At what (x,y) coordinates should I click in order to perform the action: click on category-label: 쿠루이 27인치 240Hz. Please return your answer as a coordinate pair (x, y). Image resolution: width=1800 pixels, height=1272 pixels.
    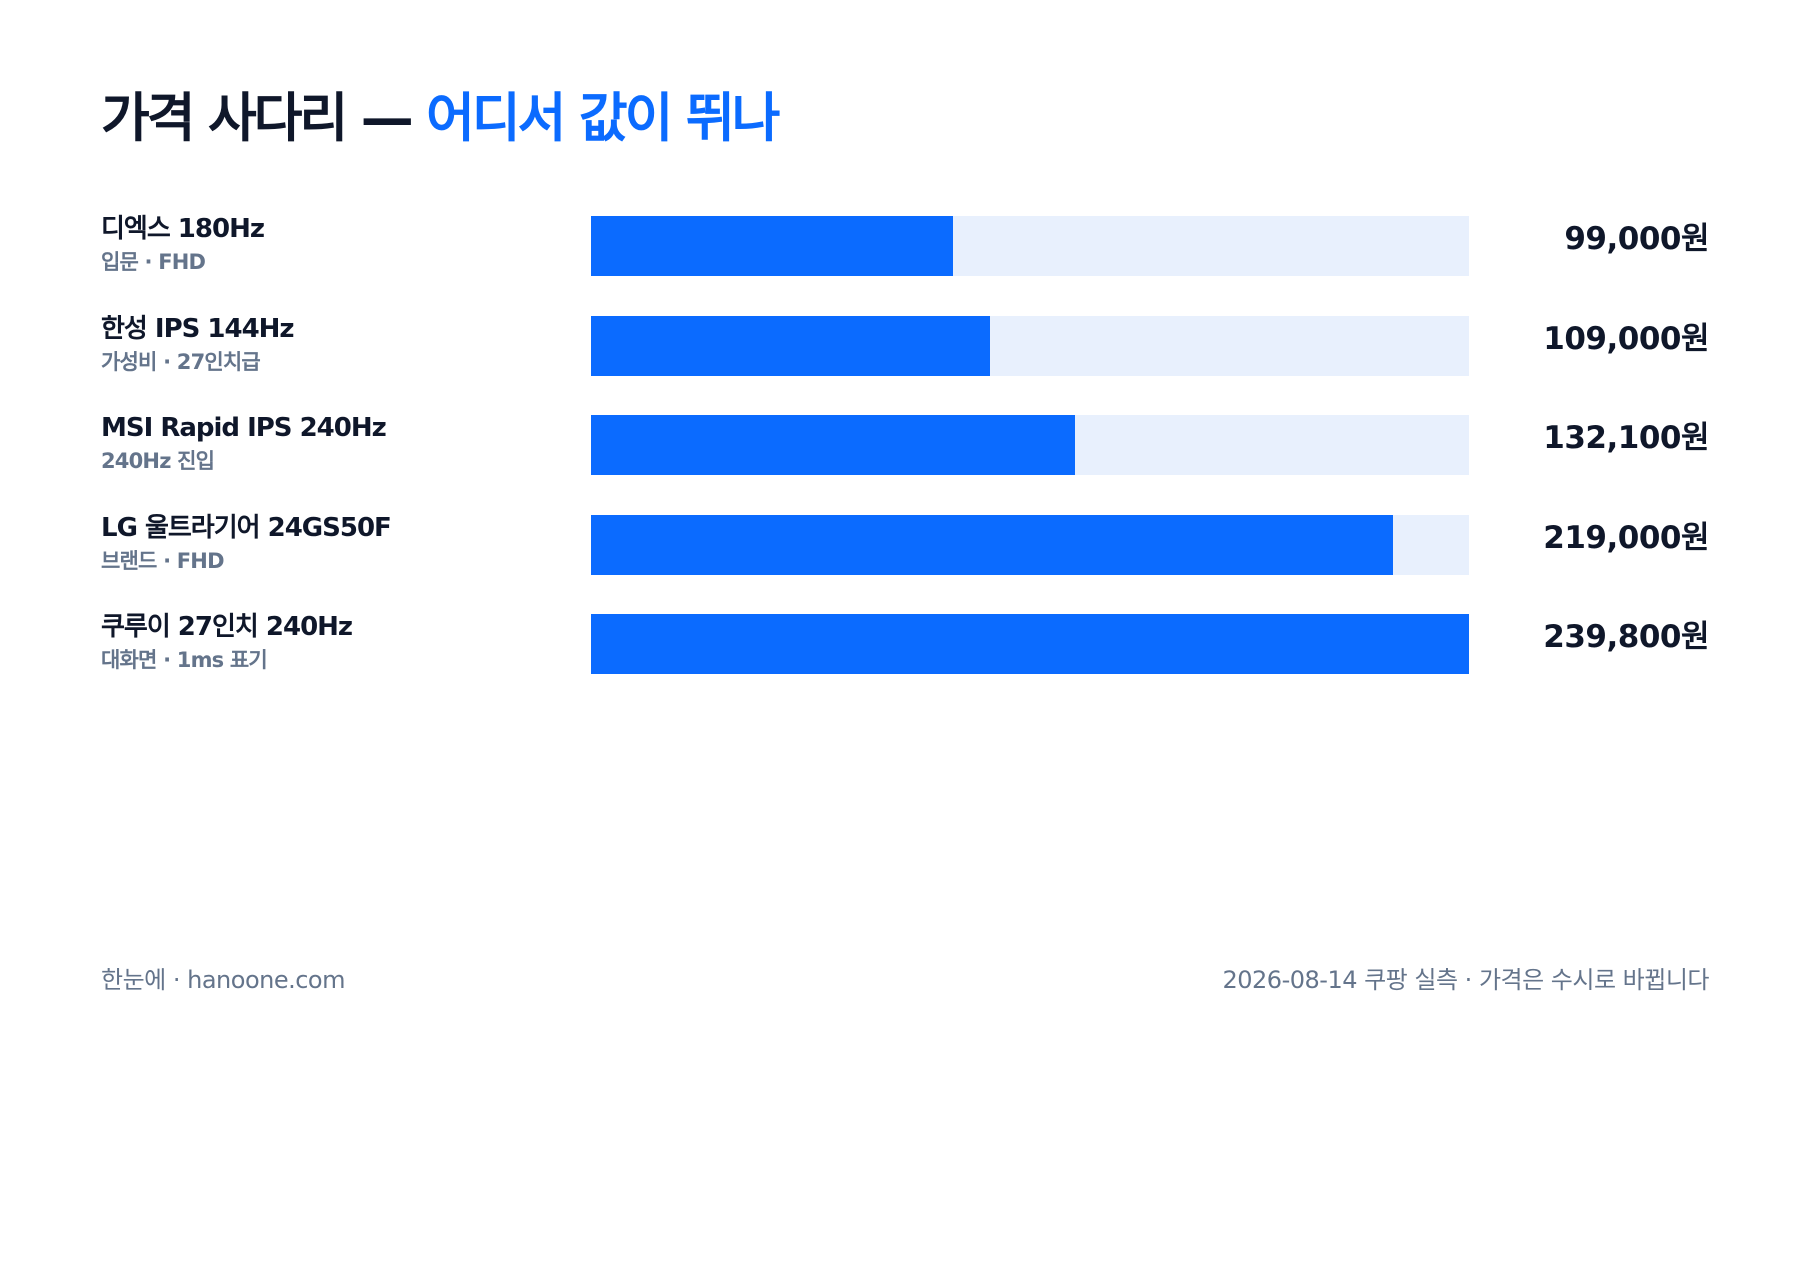
    Looking at the image, I should click on (227, 627).